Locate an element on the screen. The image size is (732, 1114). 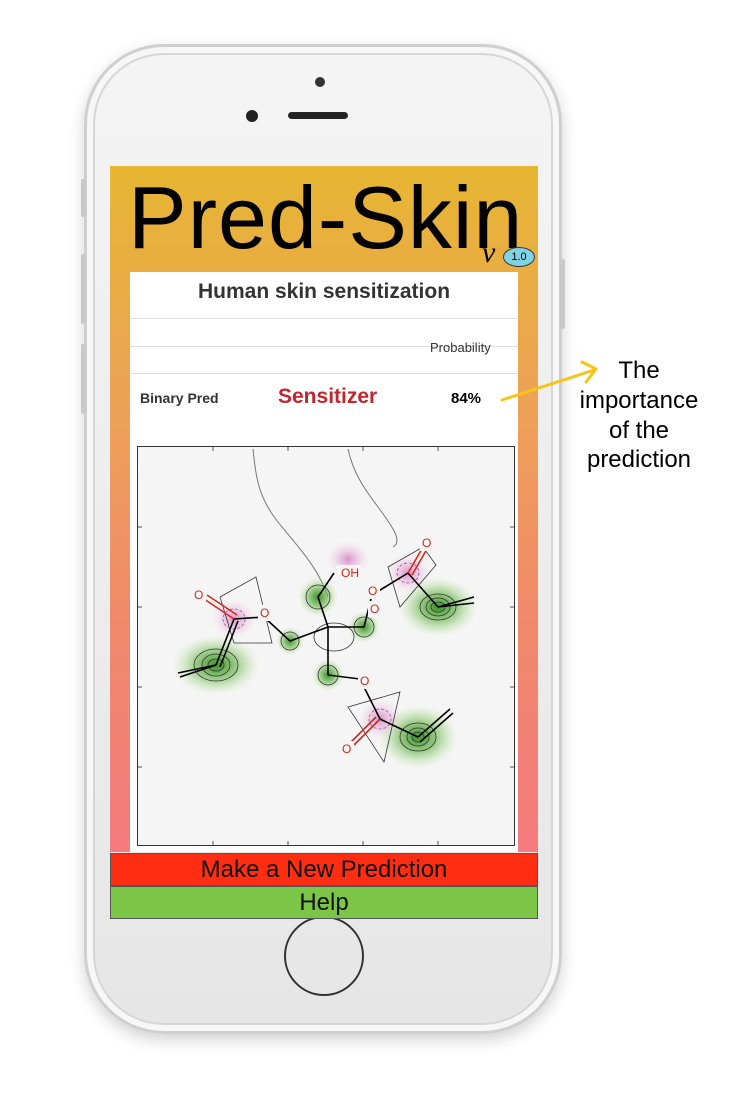
earpiece-speaker is located at coordinates (318, 115).